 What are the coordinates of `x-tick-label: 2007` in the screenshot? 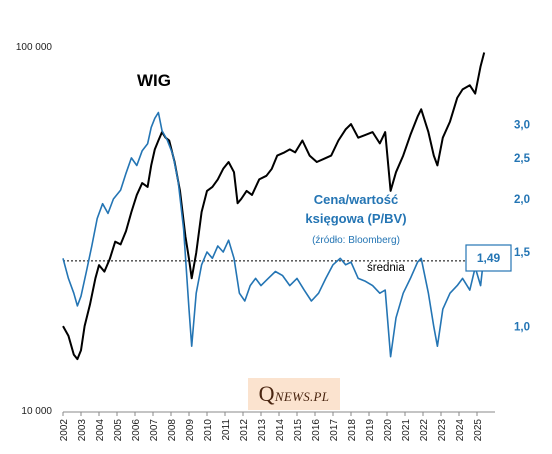 It's located at (154, 430).